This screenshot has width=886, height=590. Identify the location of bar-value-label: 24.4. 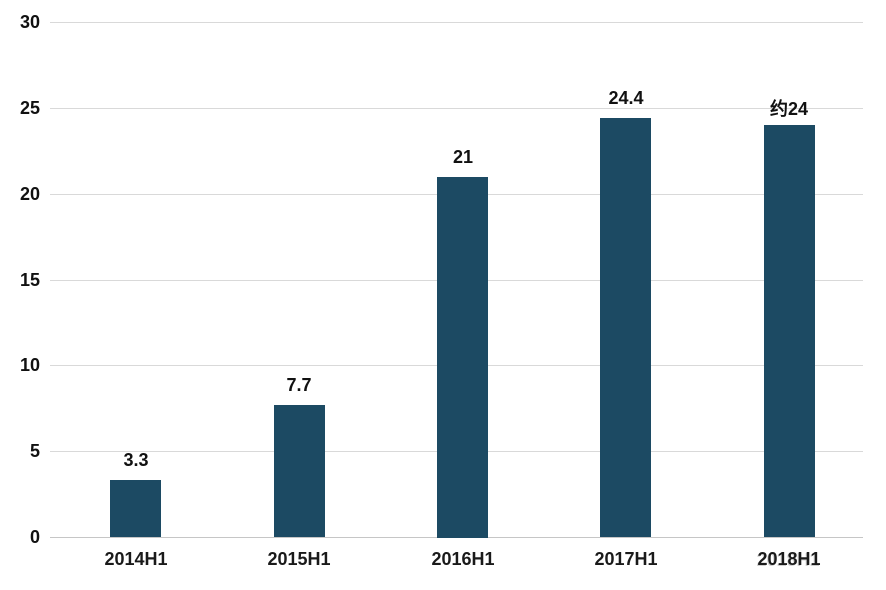
(626, 98).